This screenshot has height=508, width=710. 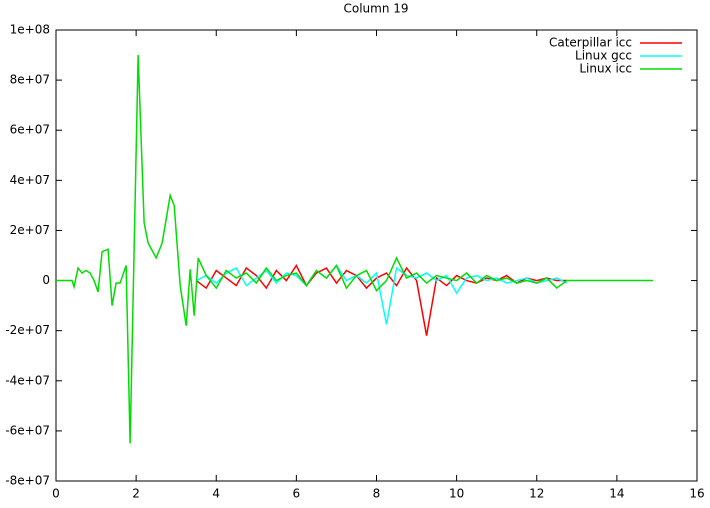 I want to click on data-line, so click(x=381, y=294).